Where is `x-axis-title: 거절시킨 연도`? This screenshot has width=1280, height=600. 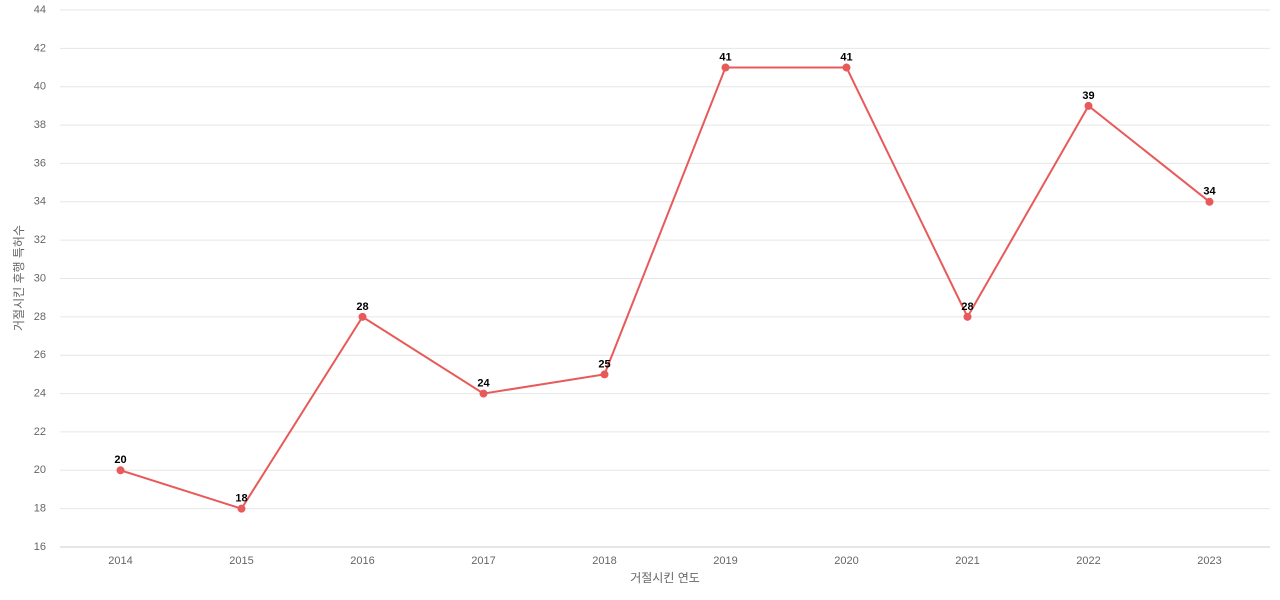
x-axis-title: 거절시킨 연도 is located at coordinates (665, 578).